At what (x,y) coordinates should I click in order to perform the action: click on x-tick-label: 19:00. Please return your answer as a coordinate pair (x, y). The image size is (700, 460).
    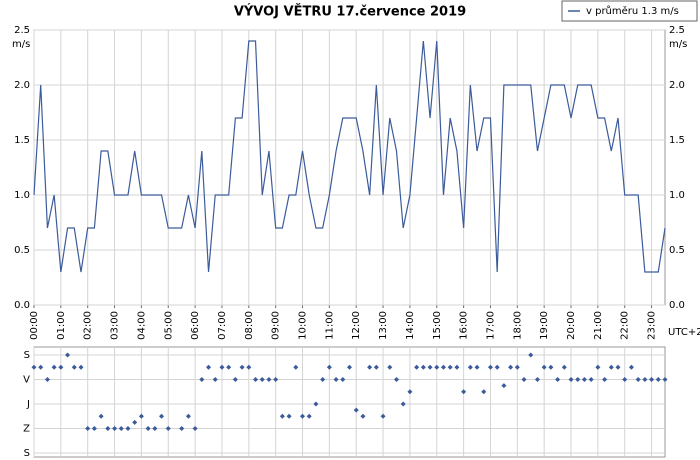
    Looking at the image, I should click on (544, 325).